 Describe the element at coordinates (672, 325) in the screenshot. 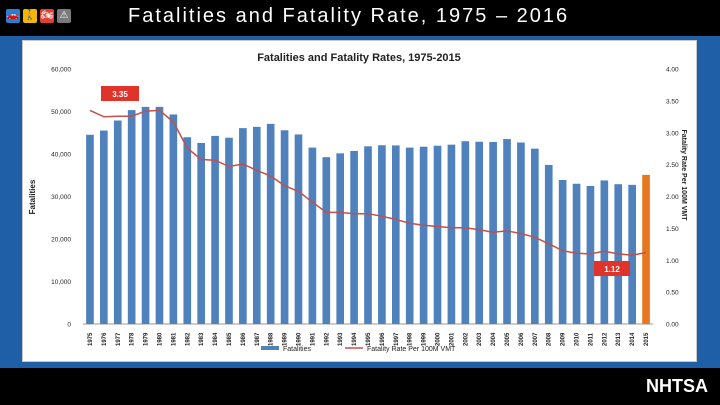

I see `y2-tick-label: 0.00` at that location.